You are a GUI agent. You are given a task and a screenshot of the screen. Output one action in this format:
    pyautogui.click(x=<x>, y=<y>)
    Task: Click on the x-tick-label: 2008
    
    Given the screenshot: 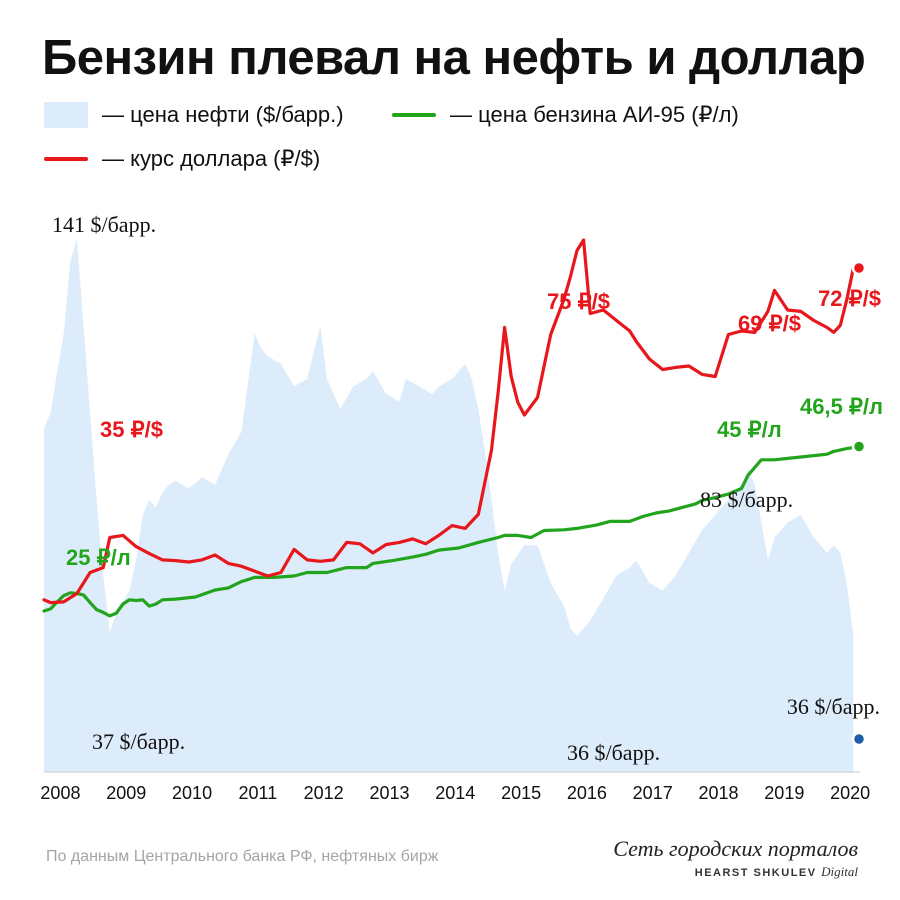 What is the action you would take?
    pyautogui.click(x=60, y=793)
    